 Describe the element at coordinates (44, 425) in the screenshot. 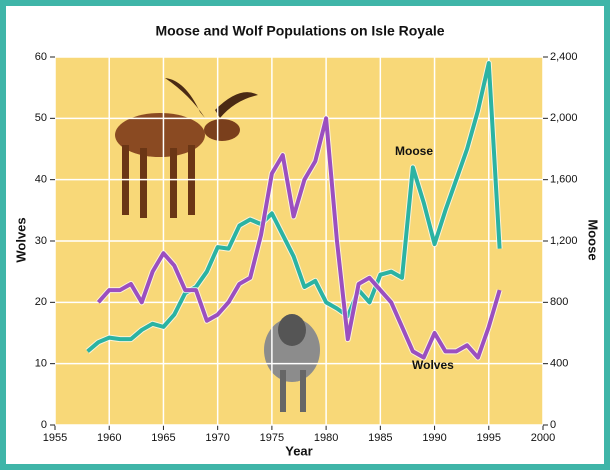

I see `y-tick-label: 0` at that location.